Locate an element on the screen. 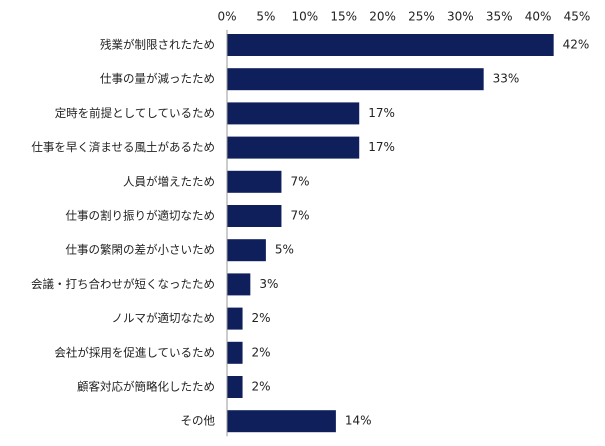  category-label: 仕事の量が減ったため is located at coordinates (157, 79).